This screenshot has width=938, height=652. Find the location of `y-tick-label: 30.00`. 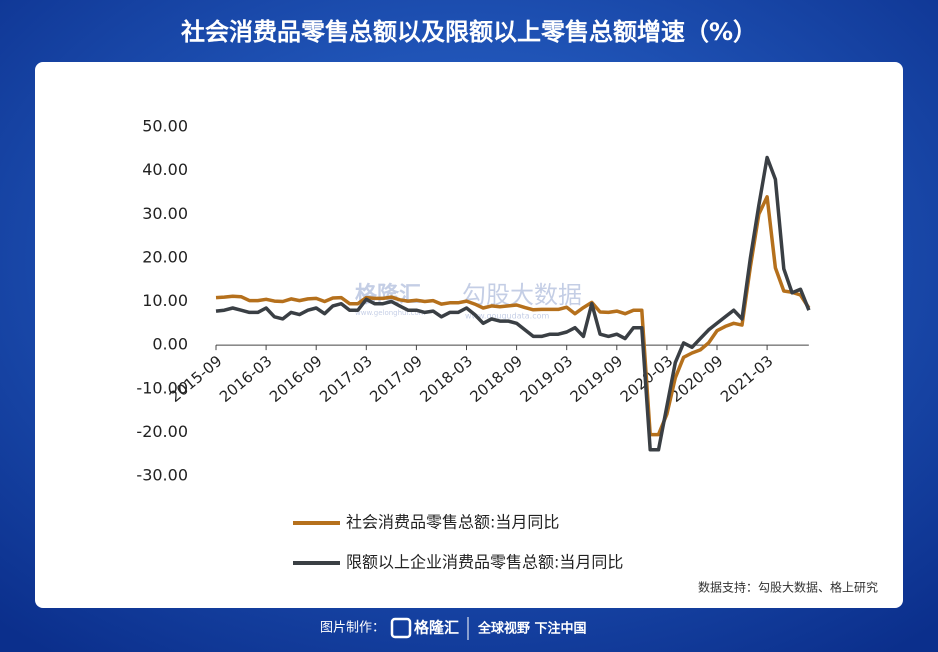

y-tick-label: 30.00 is located at coordinates (165, 213).